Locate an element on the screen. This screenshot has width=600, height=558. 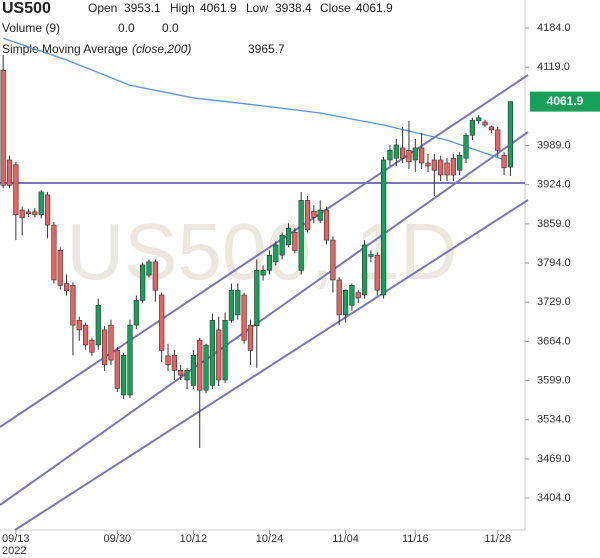
x-tick-label: 11/04 is located at coordinates (345, 539).